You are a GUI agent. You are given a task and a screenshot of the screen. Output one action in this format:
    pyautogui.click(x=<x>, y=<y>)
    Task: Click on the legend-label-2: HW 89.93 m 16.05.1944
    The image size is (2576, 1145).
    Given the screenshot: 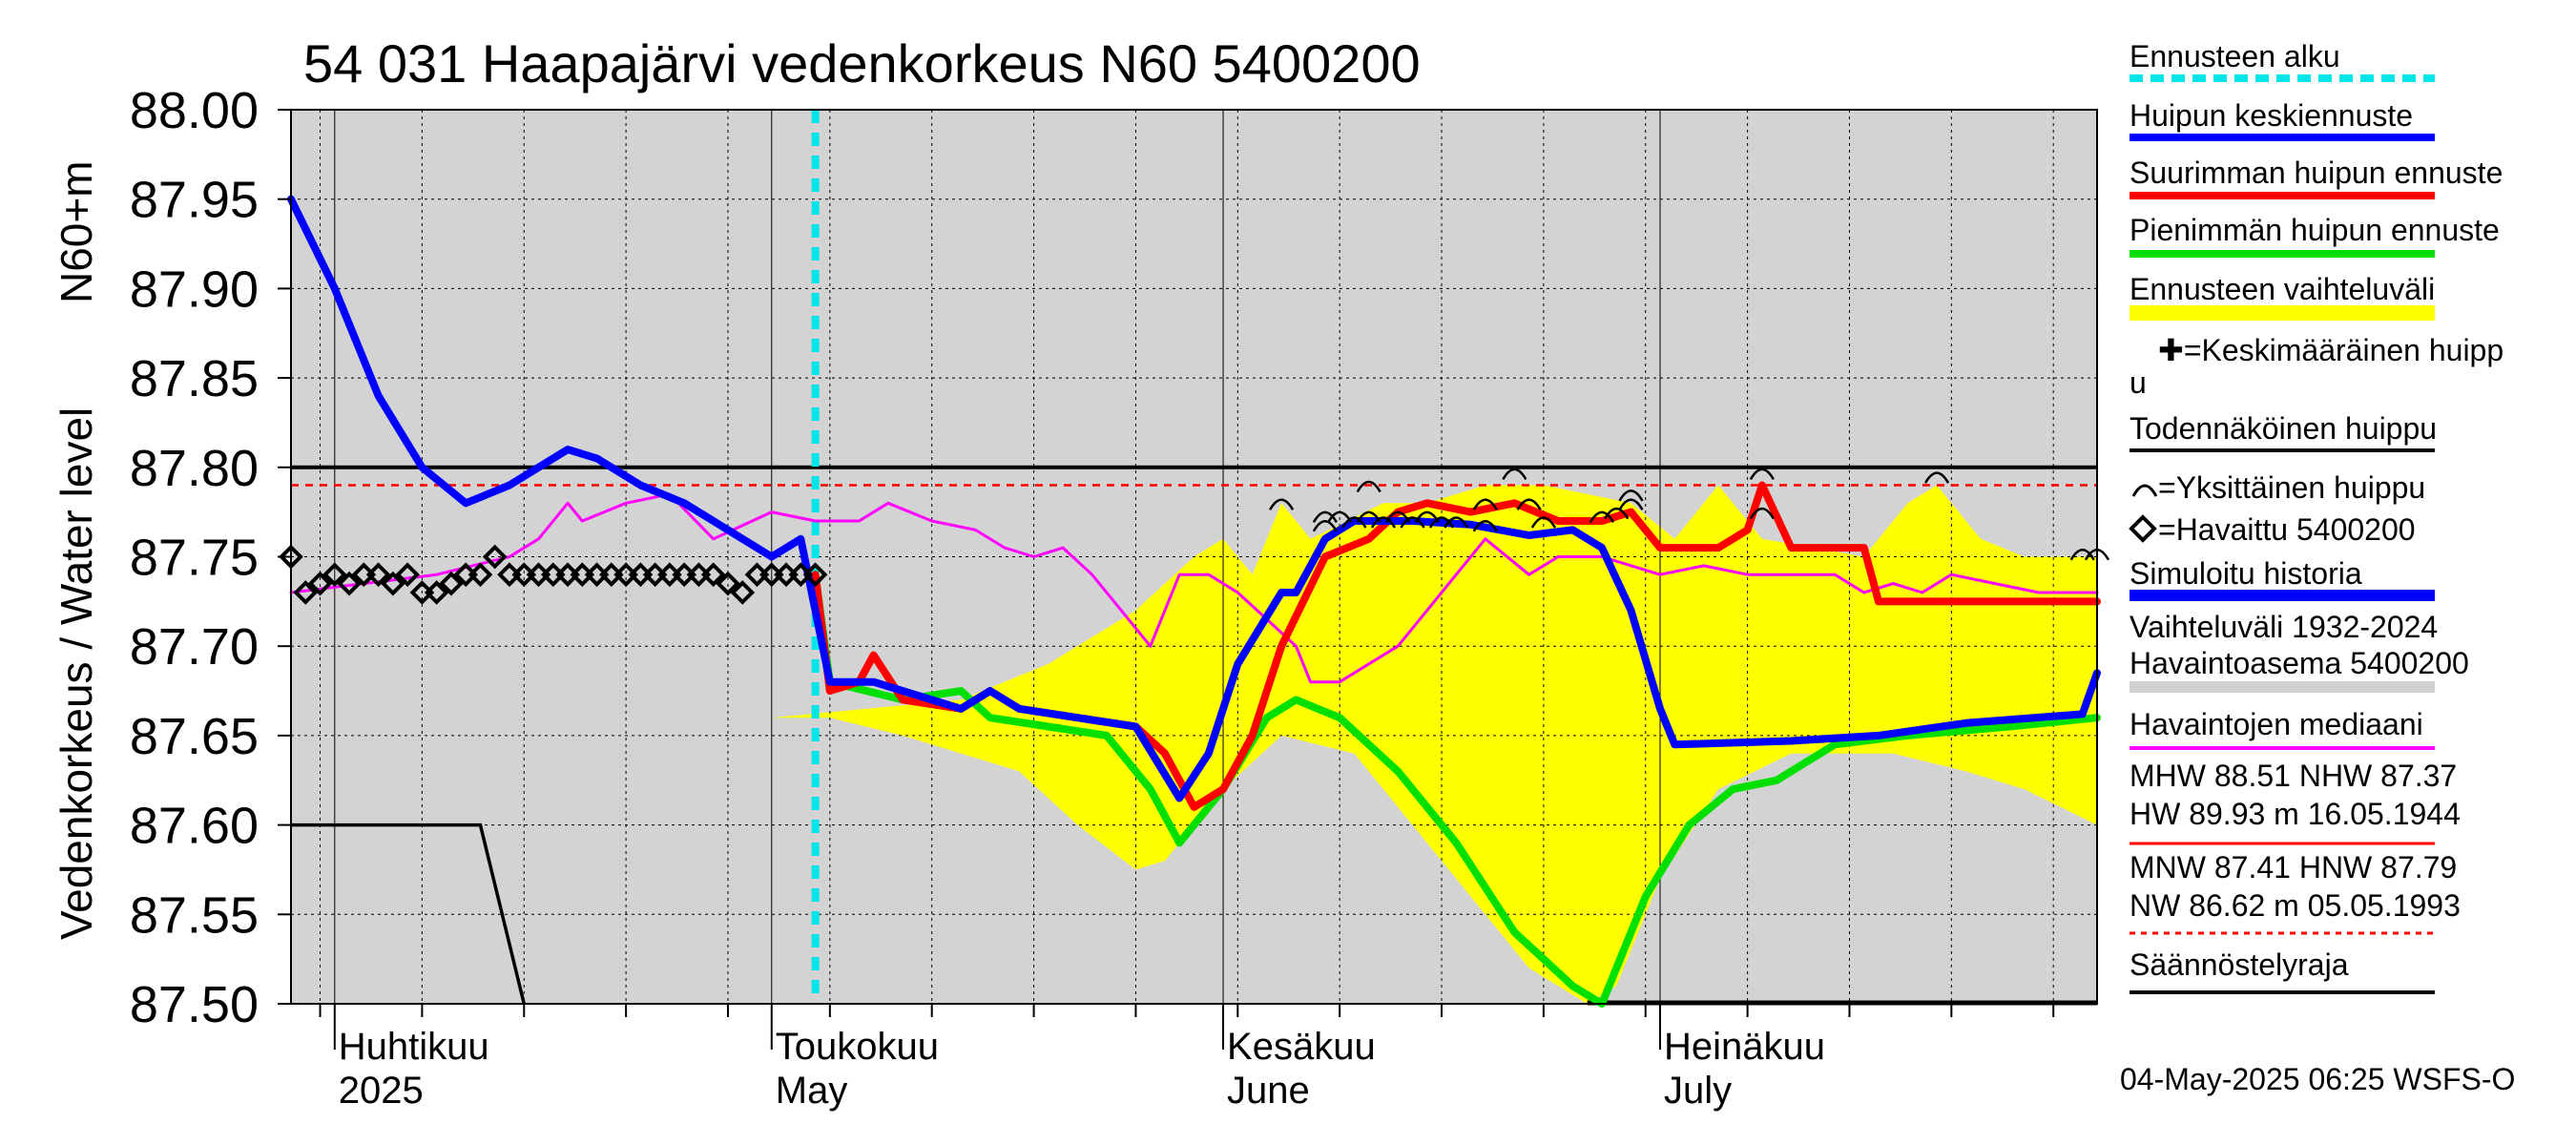 What is the action you would take?
    pyautogui.click(x=2295, y=814)
    